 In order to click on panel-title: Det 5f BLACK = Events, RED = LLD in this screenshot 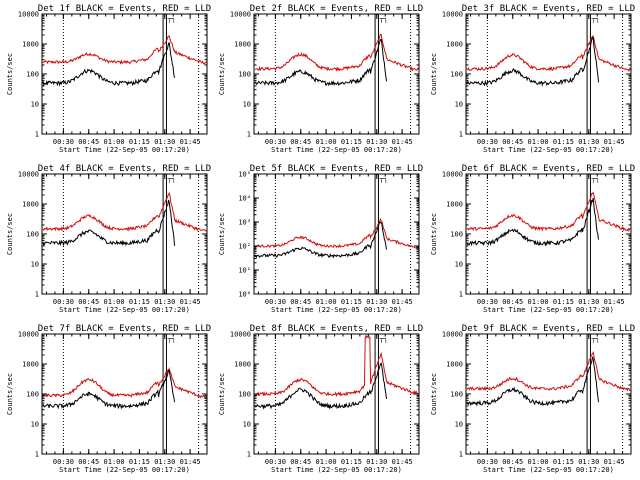, I will do `click(336, 169)`.